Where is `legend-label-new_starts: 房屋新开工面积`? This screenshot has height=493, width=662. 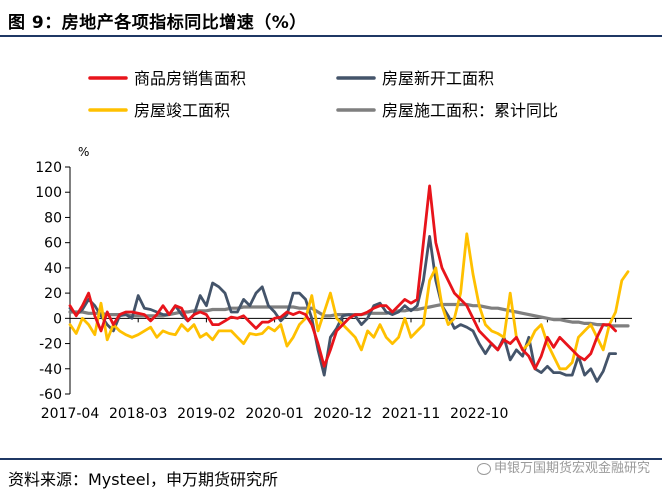 legend-label-new_starts: 房屋新开工面积 is located at coordinates (438, 78).